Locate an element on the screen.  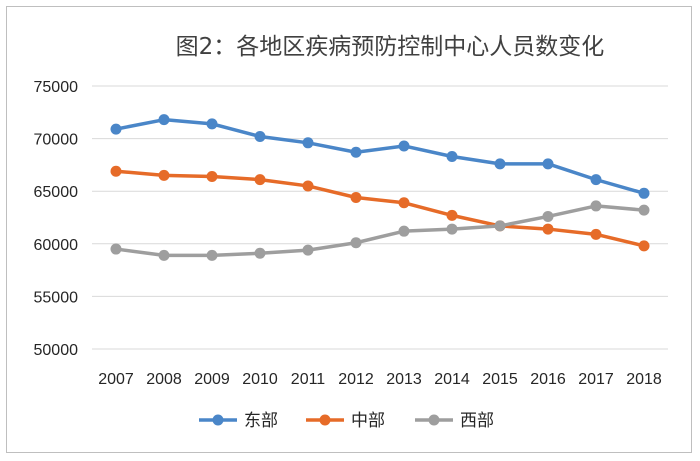
x-tick-label: 2010 is located at coordinates (260, 379).